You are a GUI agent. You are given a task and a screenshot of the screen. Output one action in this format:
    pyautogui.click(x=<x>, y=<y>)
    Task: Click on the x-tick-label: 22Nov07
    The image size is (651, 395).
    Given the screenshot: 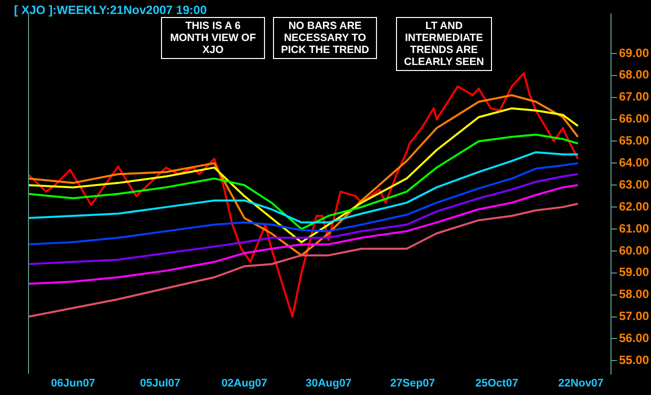 What is the action you would take?
    pyautogui.click(x=581, y=383)
    